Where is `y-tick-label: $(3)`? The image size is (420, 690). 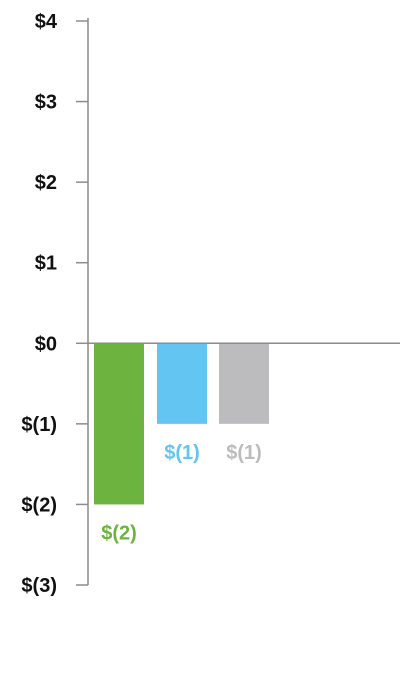 y-tick-label: $(3) is located at coordinates (39, 586).